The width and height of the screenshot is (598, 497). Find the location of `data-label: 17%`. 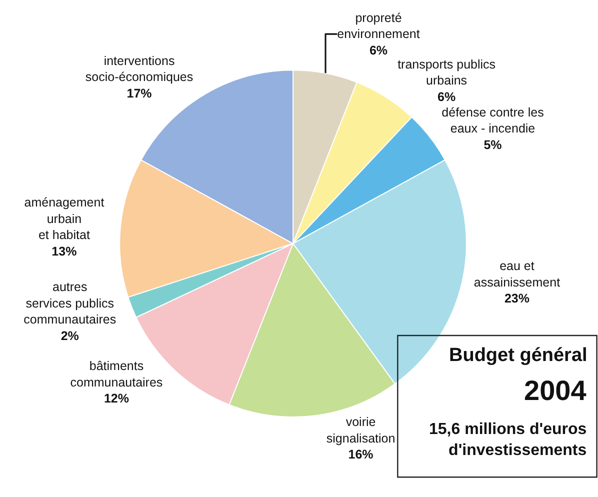

data-label: 17% is located at coordinates (139, 93).